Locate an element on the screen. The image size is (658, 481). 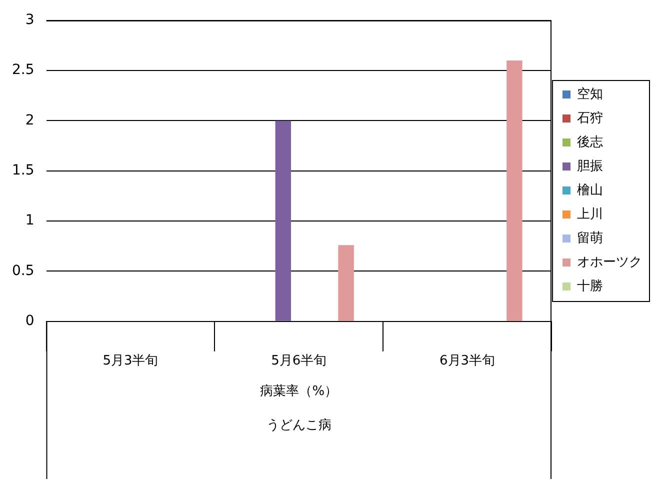
y-tick-label: 3 is located at coordinates (29, 20).